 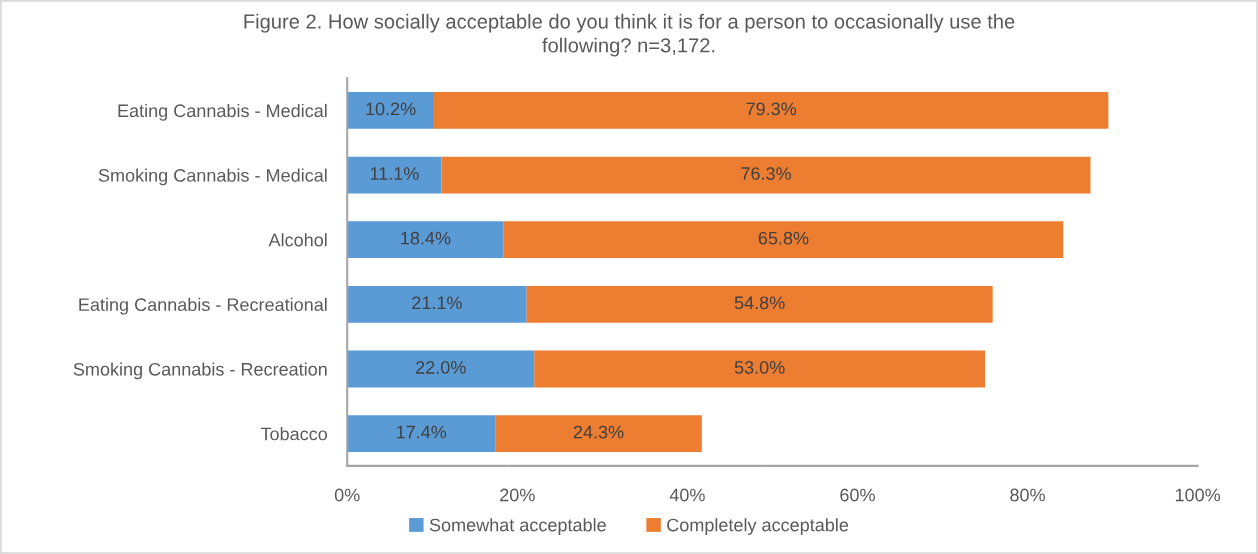 I want to click on data-label: 17.4%, so click(x=421, y=432).